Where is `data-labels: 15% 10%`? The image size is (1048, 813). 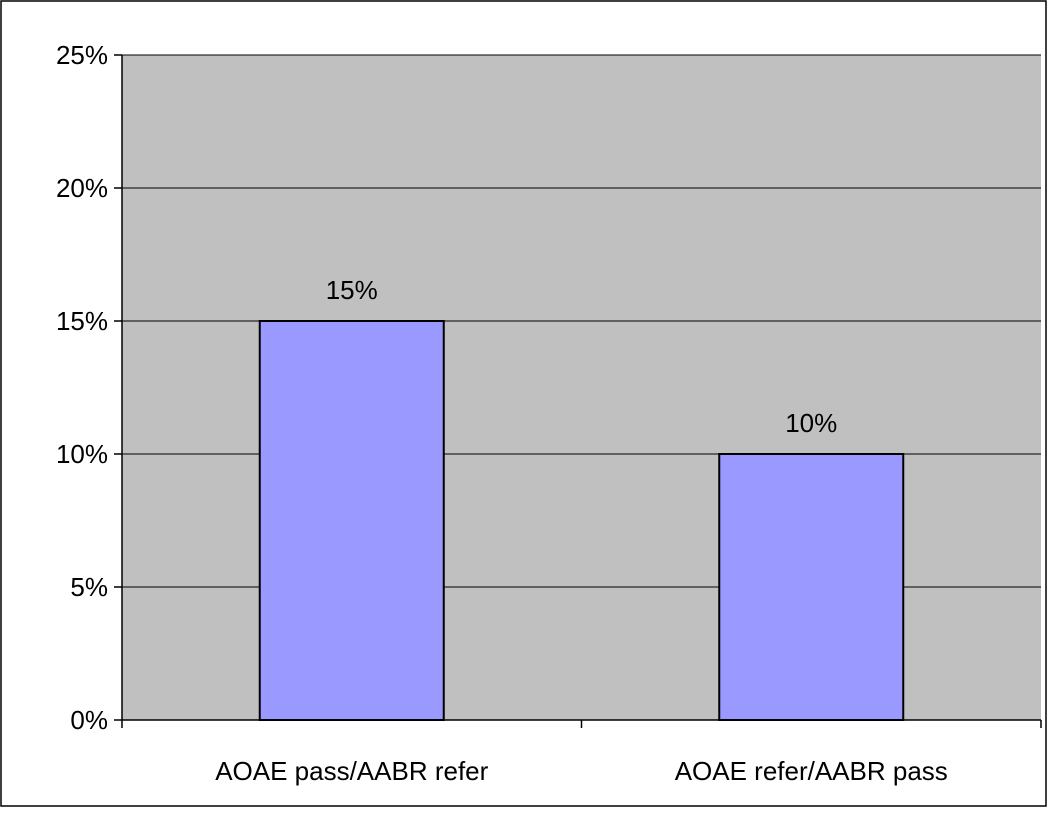
data-labels: 15% 10% is located at coordinates (582, 356).